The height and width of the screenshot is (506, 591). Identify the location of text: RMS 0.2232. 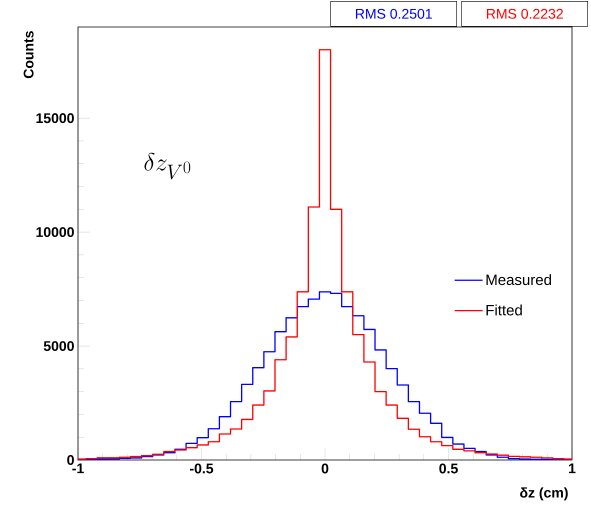
(524, 13).